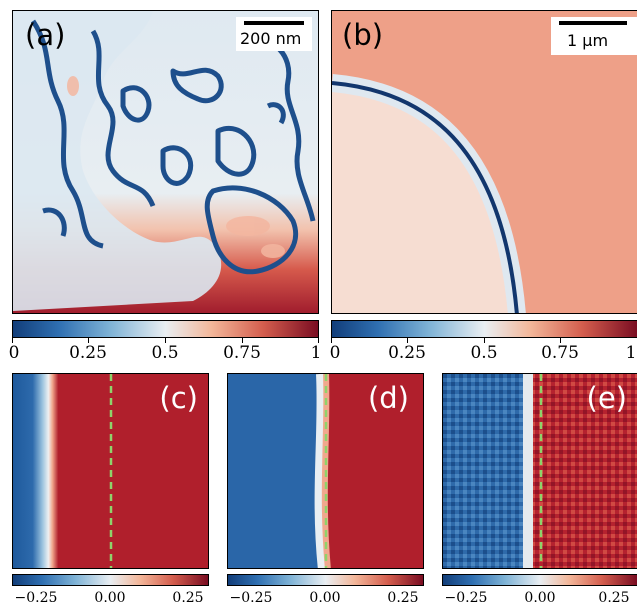  What do you see at coordinates (588, 40) in the screenshot?
I see `scalebar-b-label: 1 μm` at bounding box center [588, 40].